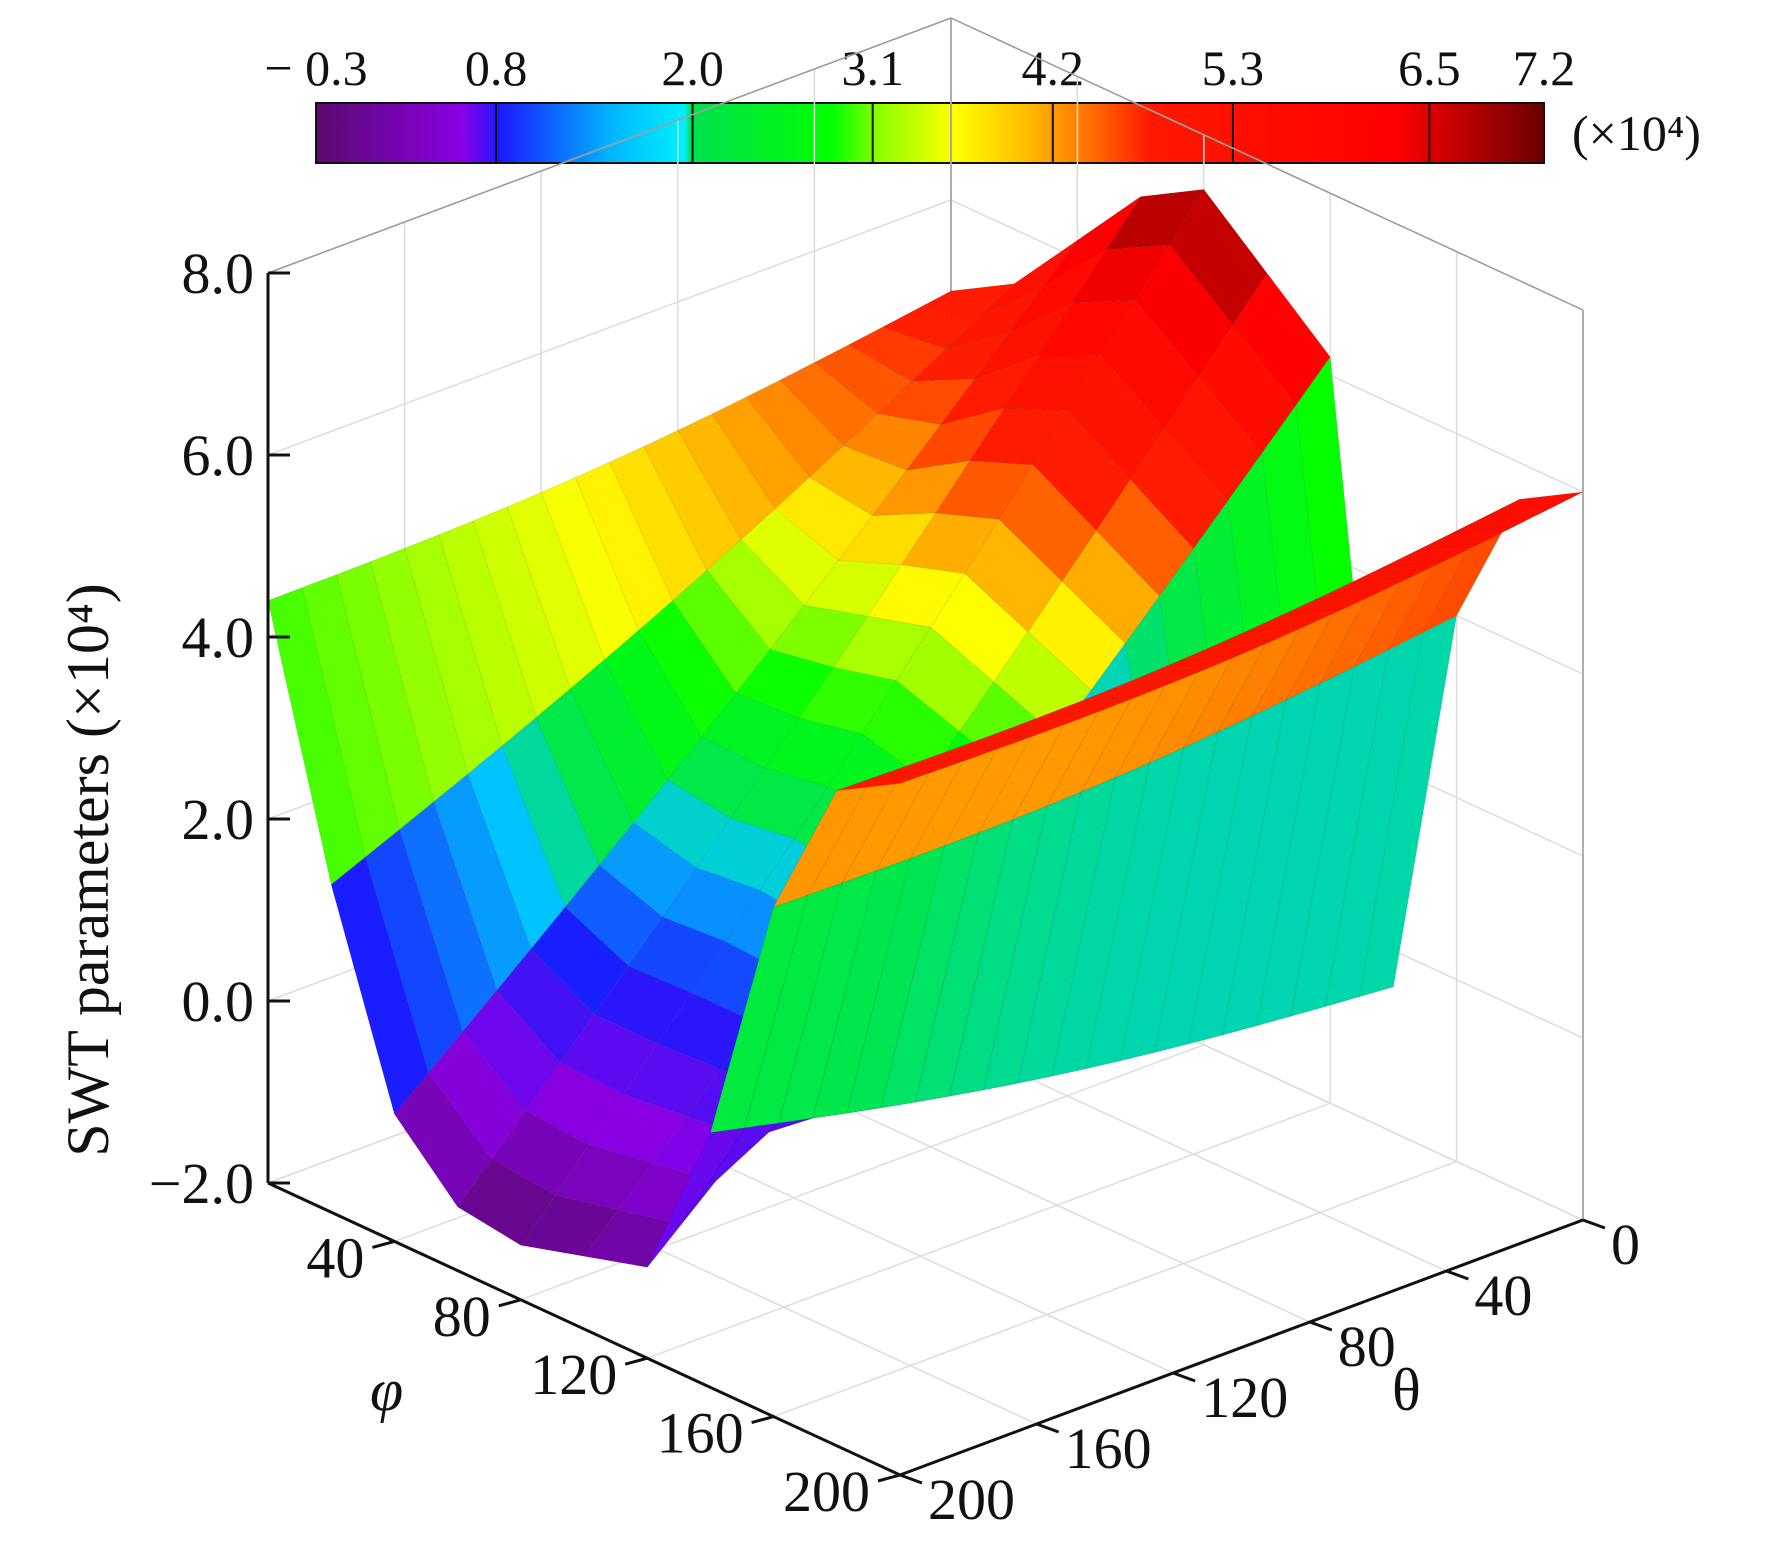  I want to click on surface-patch, so click(885, 781).